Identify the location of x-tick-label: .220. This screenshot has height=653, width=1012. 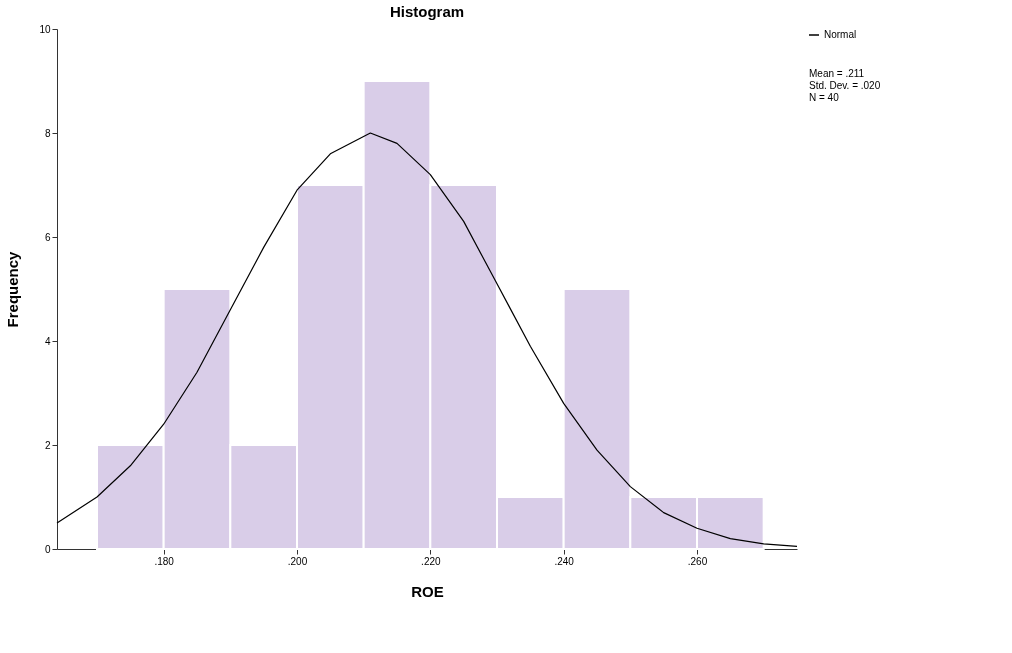
(431, 561).